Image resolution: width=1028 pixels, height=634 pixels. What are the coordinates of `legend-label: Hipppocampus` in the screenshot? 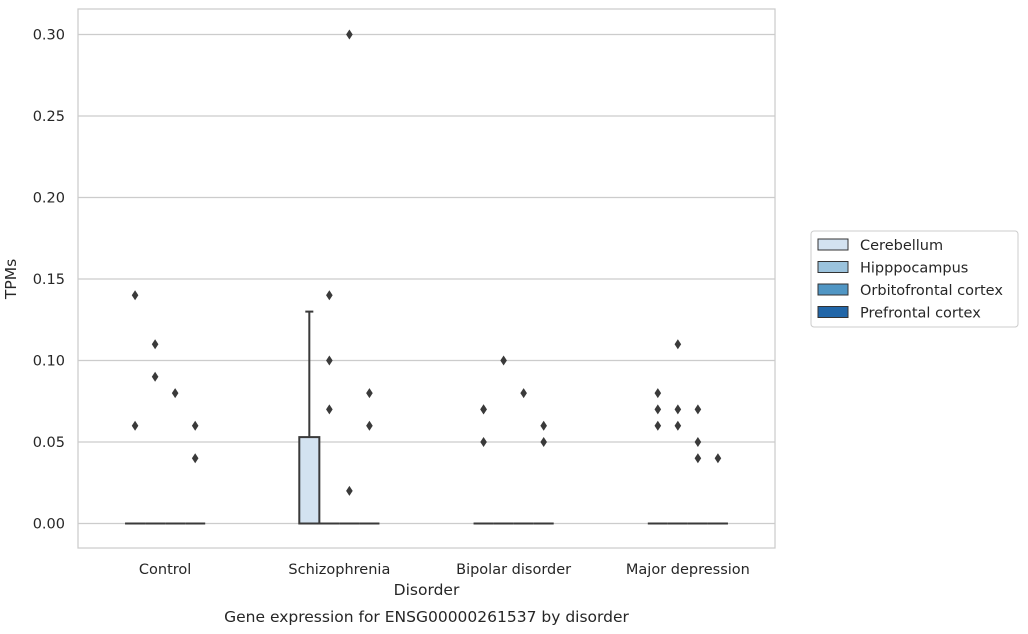 It's located at (914, 269).